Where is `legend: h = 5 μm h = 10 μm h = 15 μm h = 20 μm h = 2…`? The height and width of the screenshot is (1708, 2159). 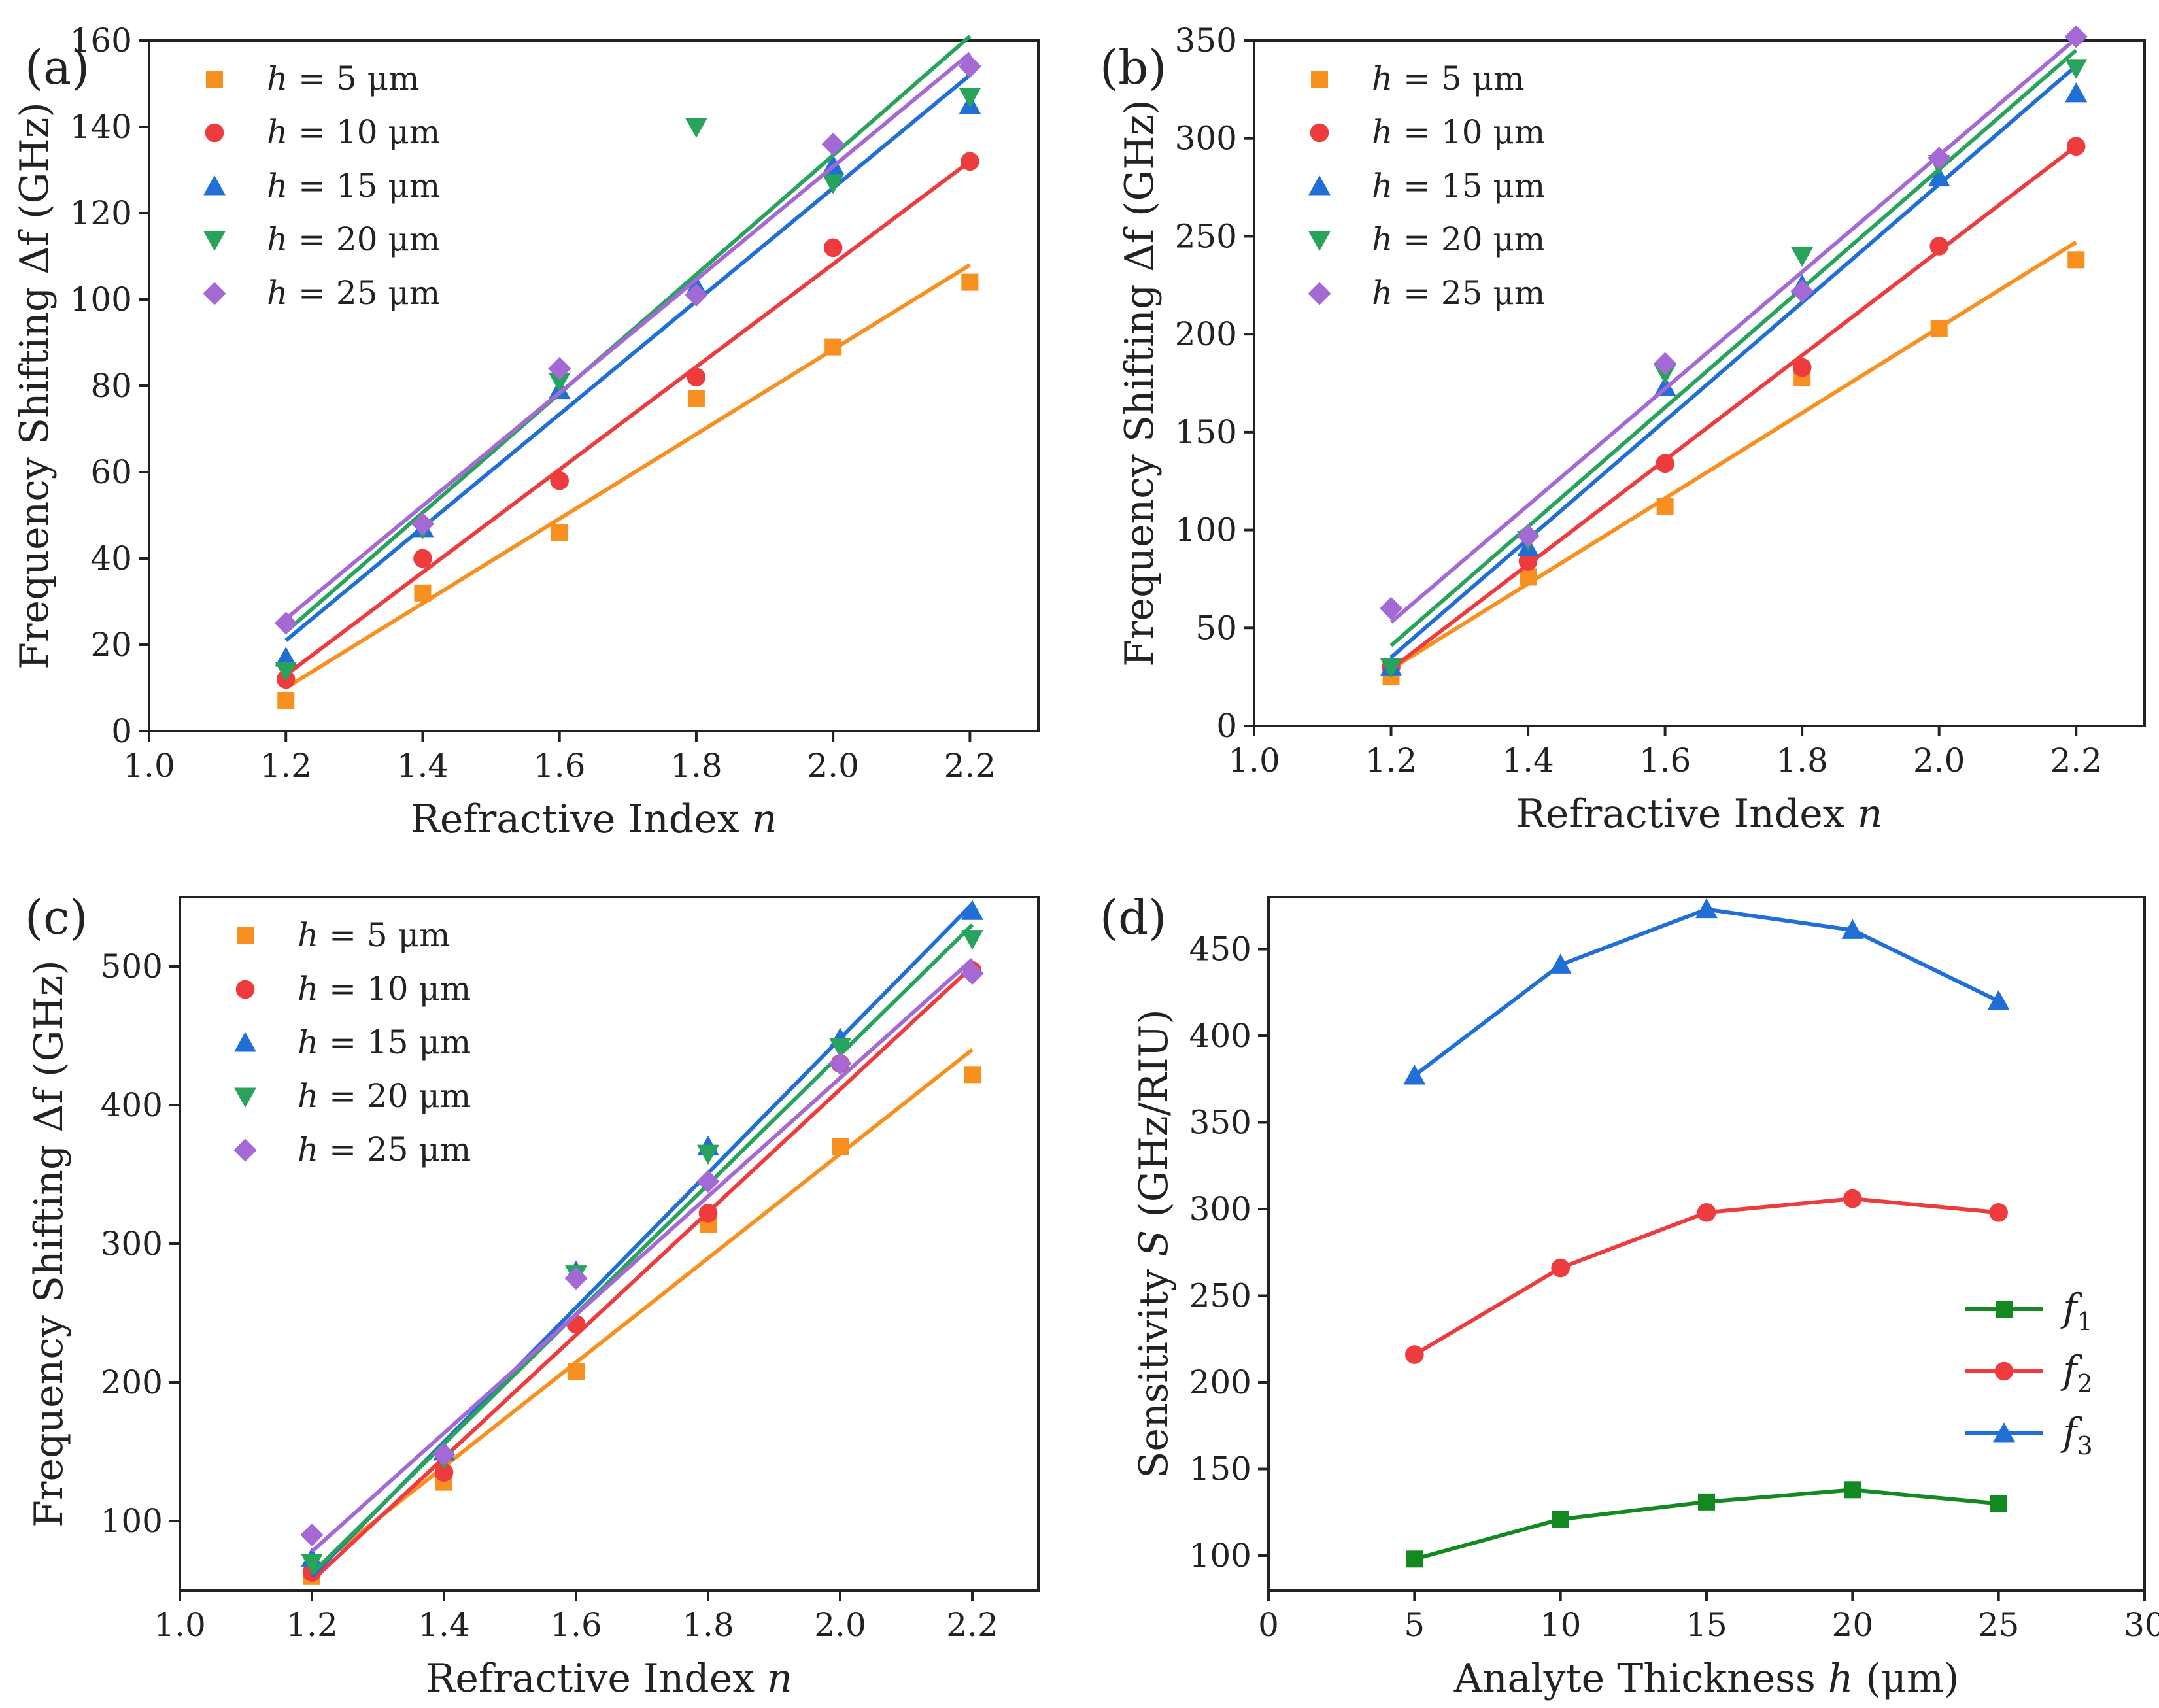
legend: h = 5 μm h = 10 μm h = 15 μm h = 20 μm h = 2… is located at coordinates (1426, 186).